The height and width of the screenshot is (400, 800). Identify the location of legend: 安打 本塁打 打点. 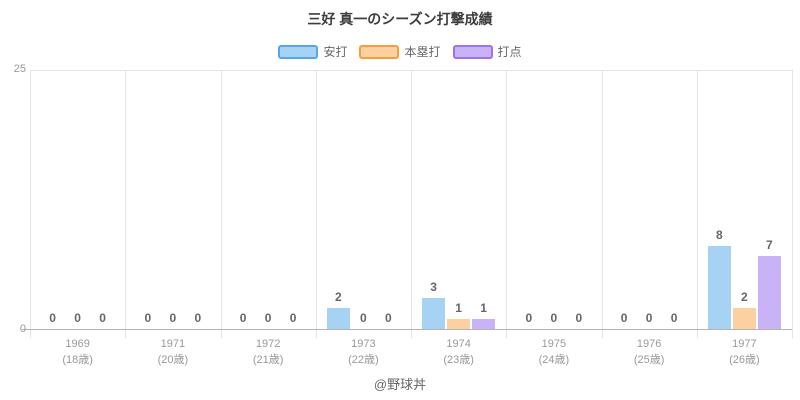
(400, 51).